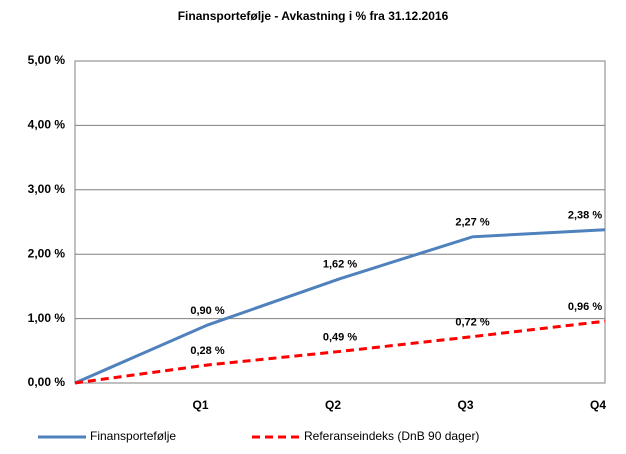 Image resolution: width=626 pixels, height=454 pixels. I want to click on y-tick-label: 5,00 %, so click(47, 60).